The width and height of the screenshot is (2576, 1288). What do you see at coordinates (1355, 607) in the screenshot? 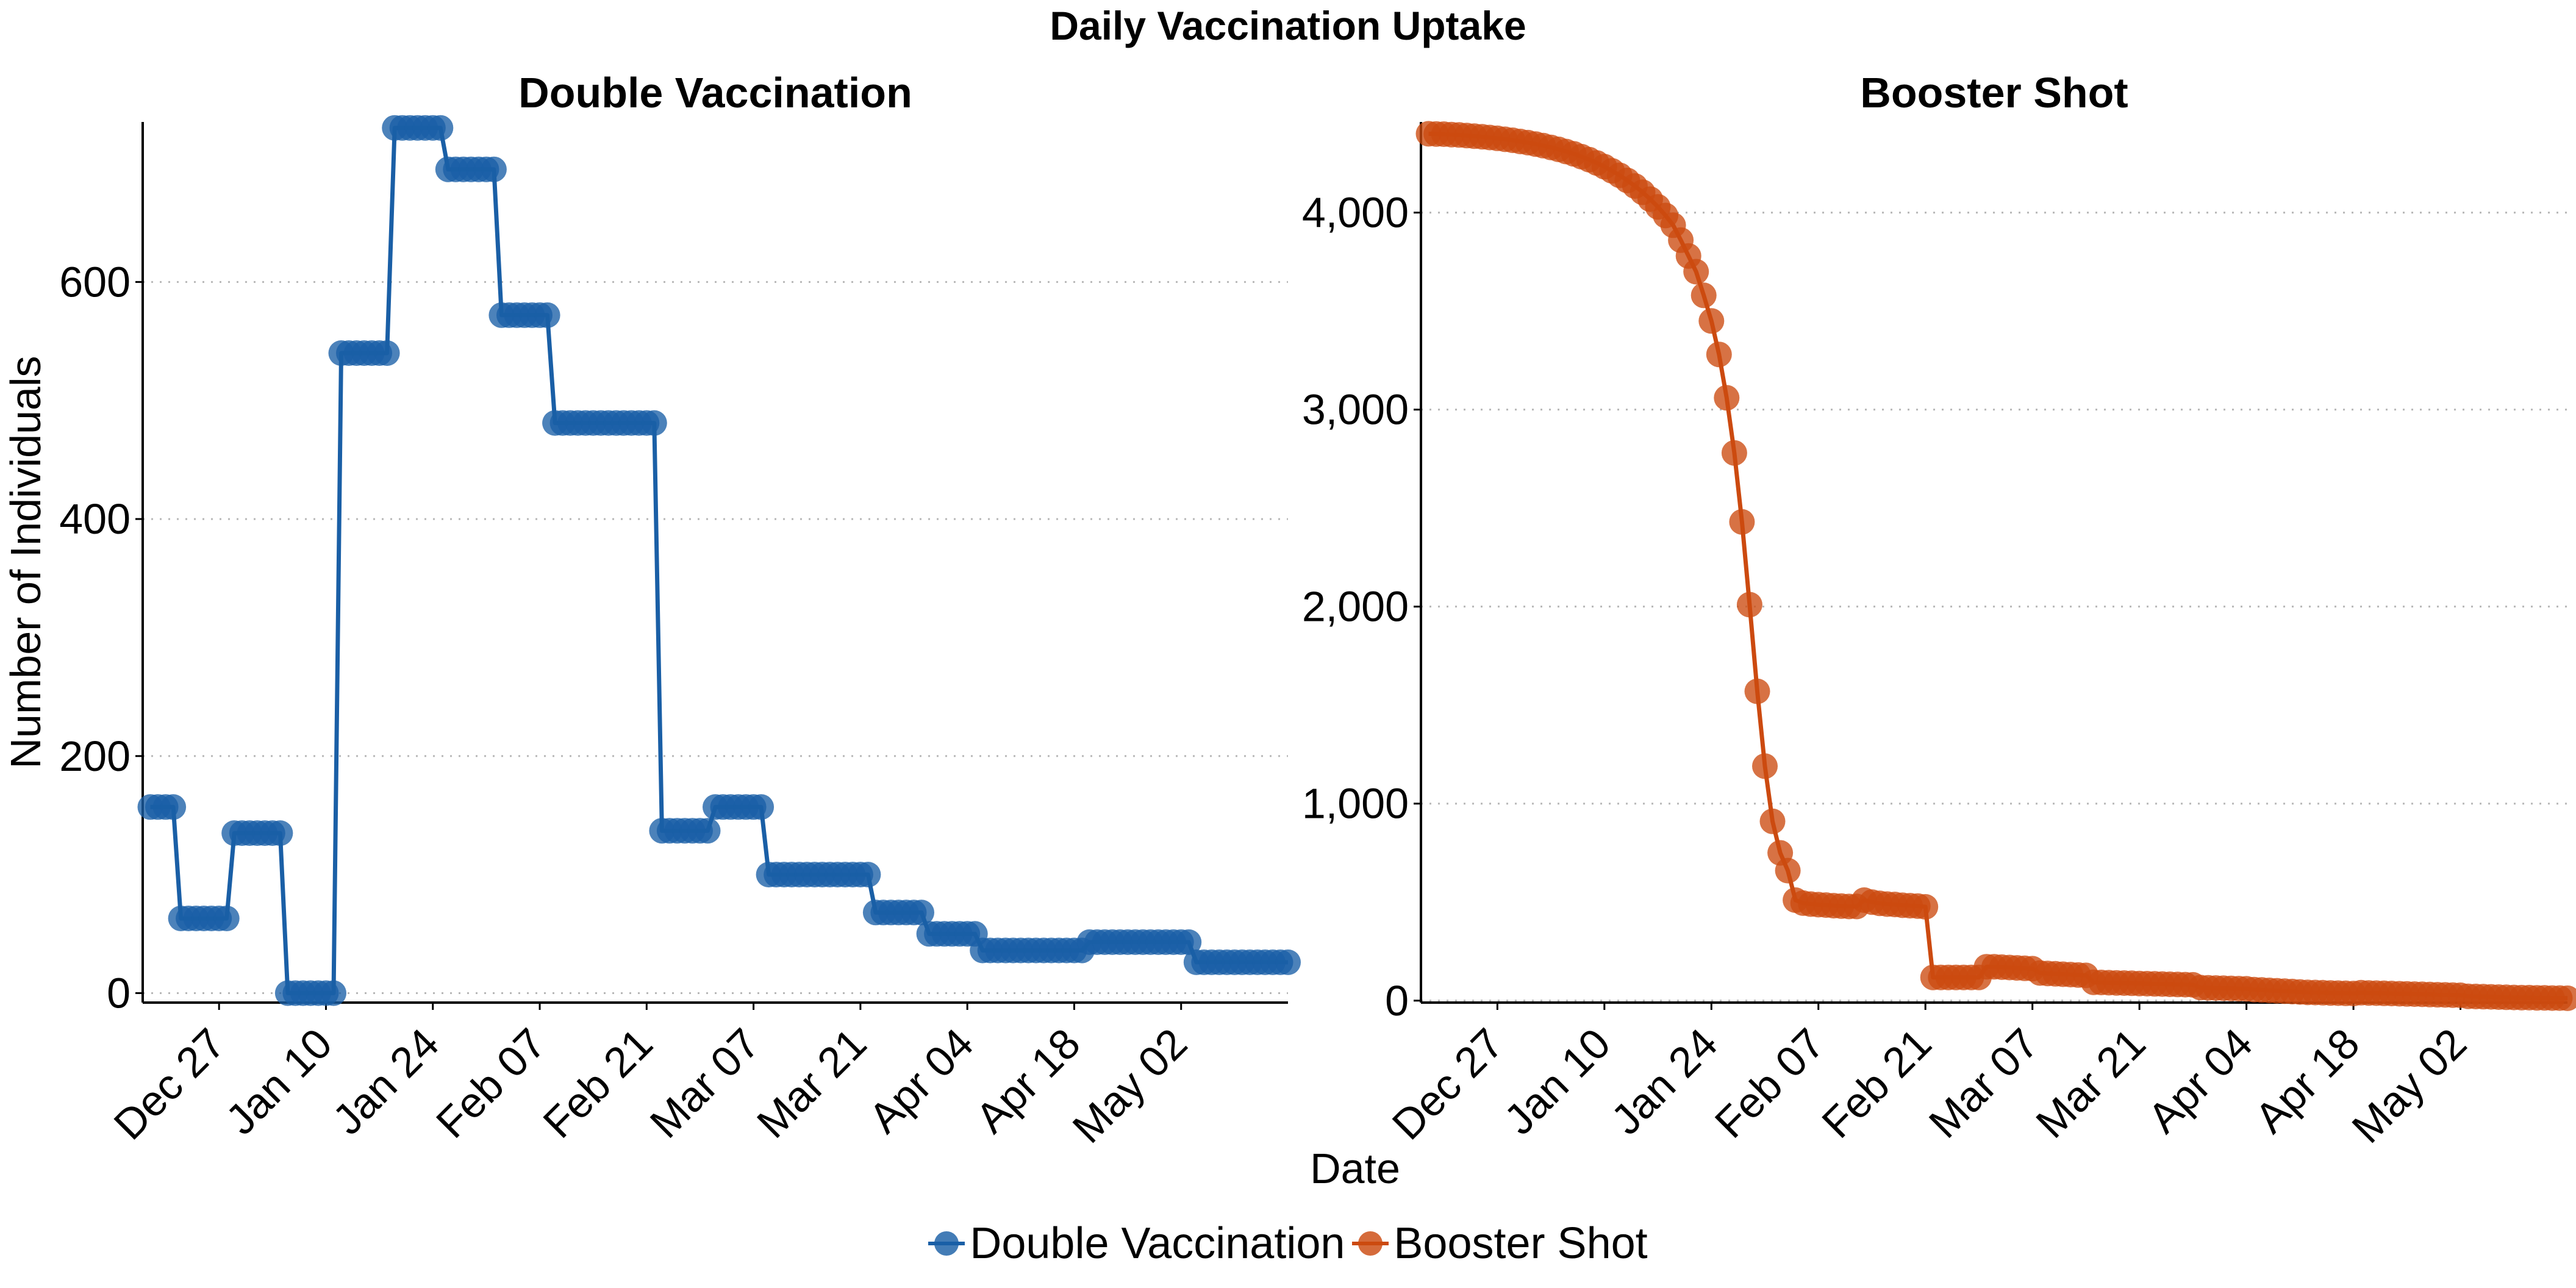
I see `y-tick-label: 2,000` at bounding box center [1355, 607].